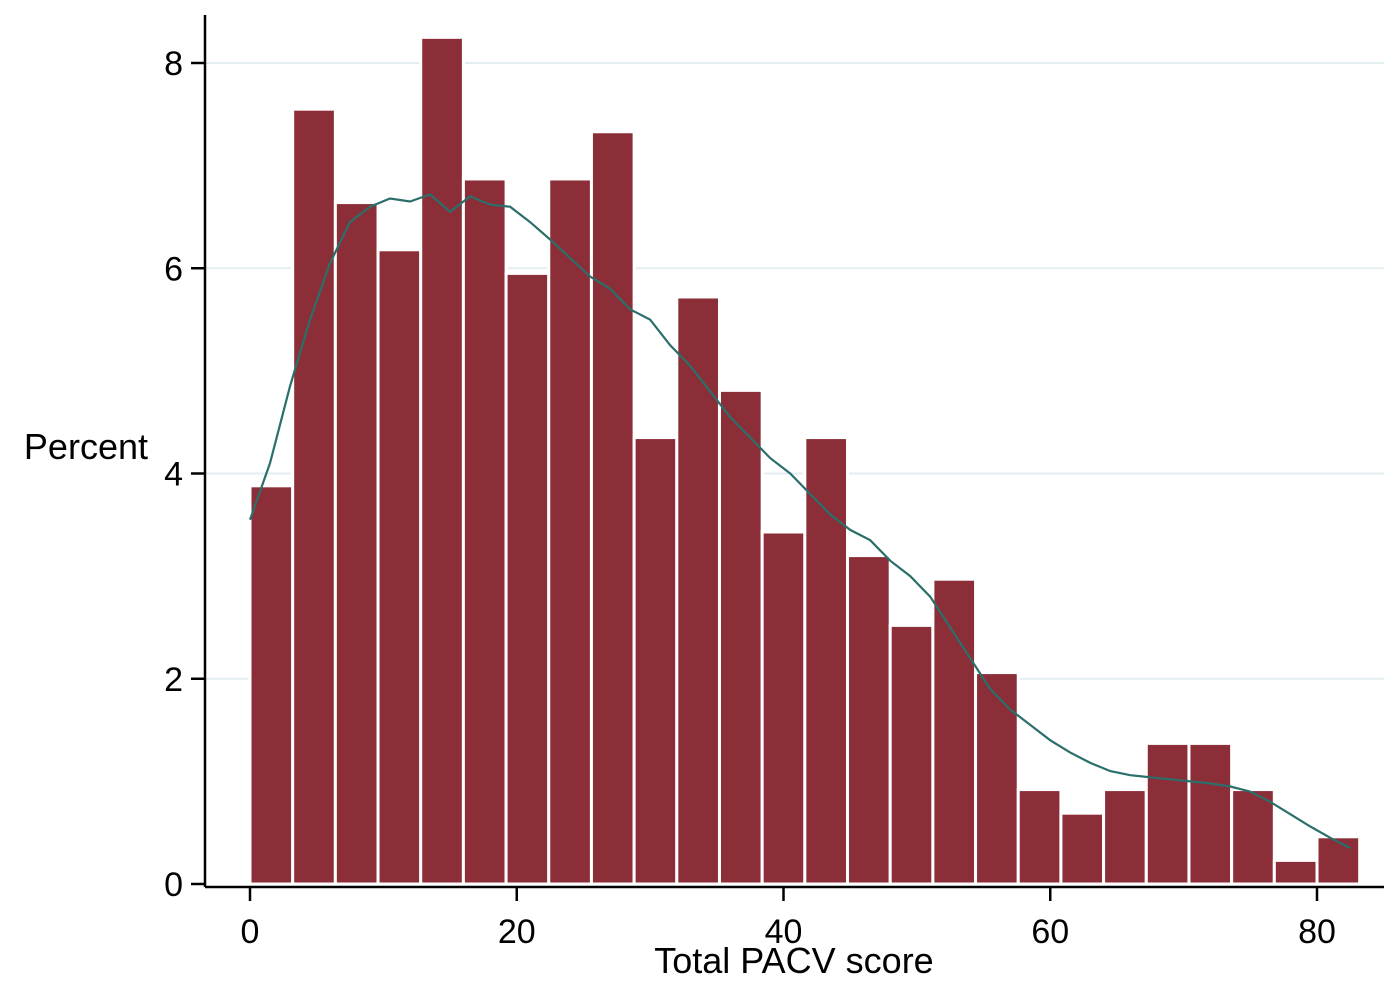 The height and width of the screenshot is (981, 1384). Describe the element at coordinates (1050, 932) in the screenshot. I see `x-tick-label: 60` at that location.